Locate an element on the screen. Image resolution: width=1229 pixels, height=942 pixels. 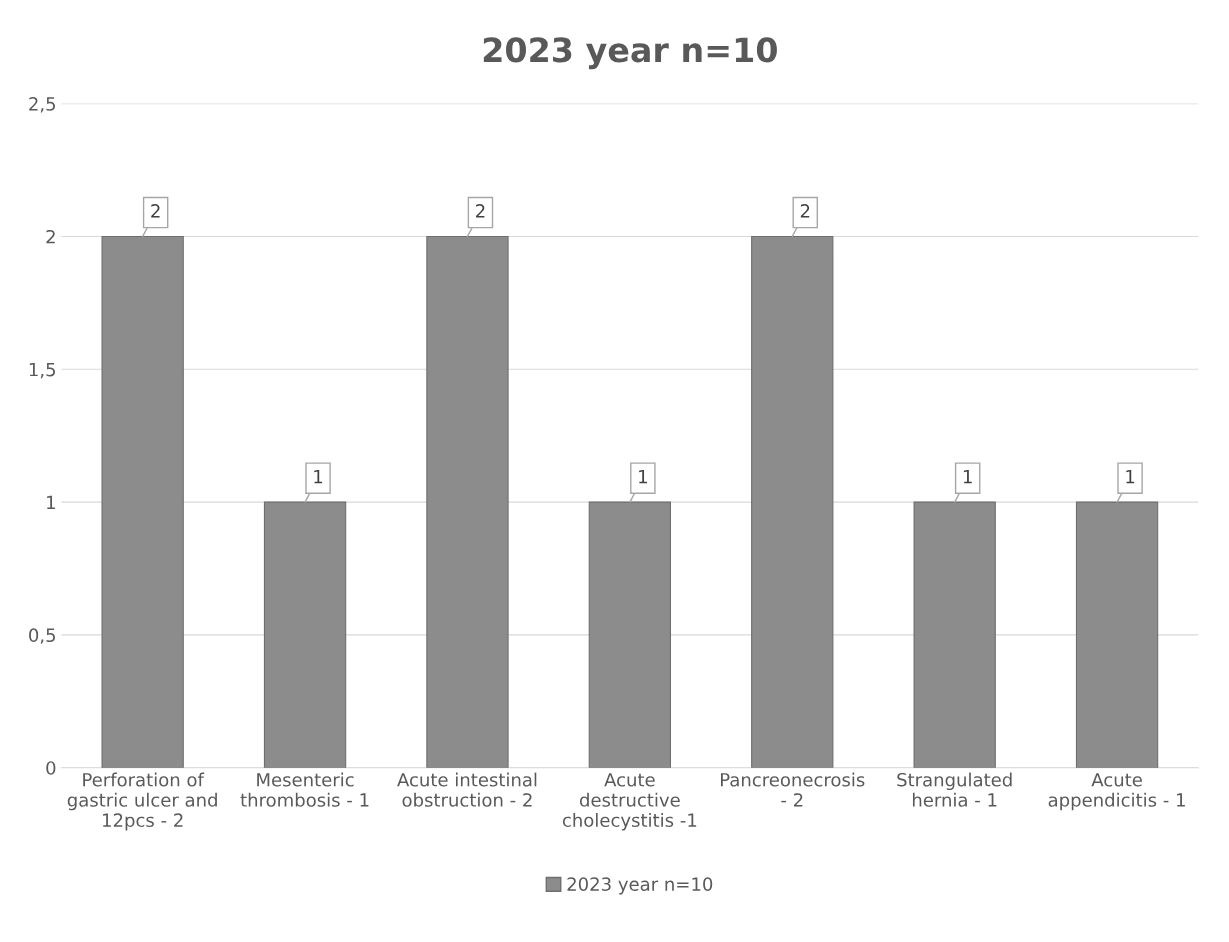
x-tick-label: Strangulated hernia - 1 is located at coordinates (954, 789).